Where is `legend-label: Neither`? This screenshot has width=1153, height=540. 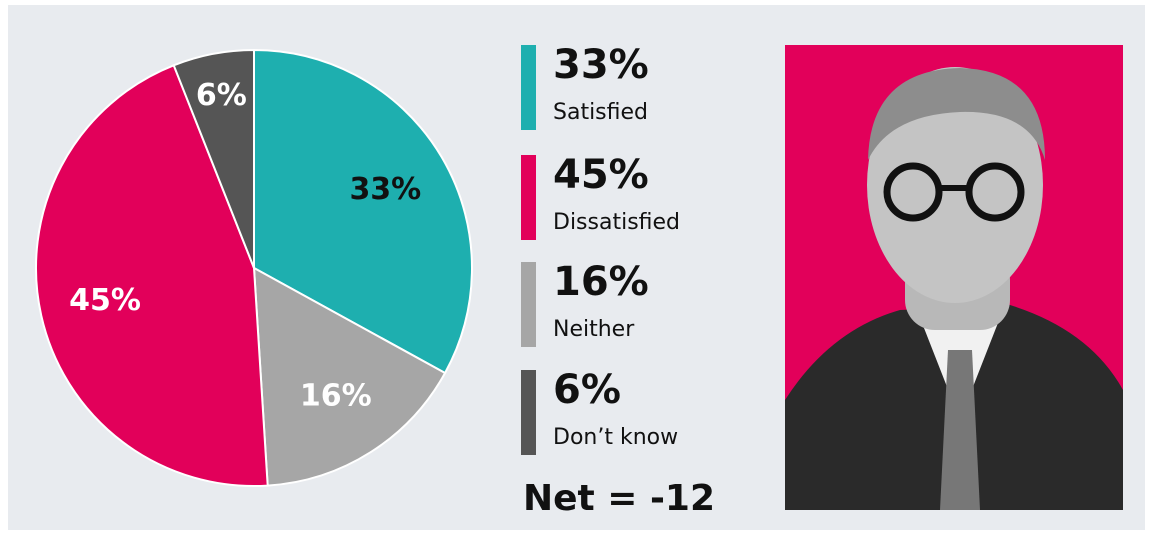
legend-label: Neither is located at coordinates (594, 329).